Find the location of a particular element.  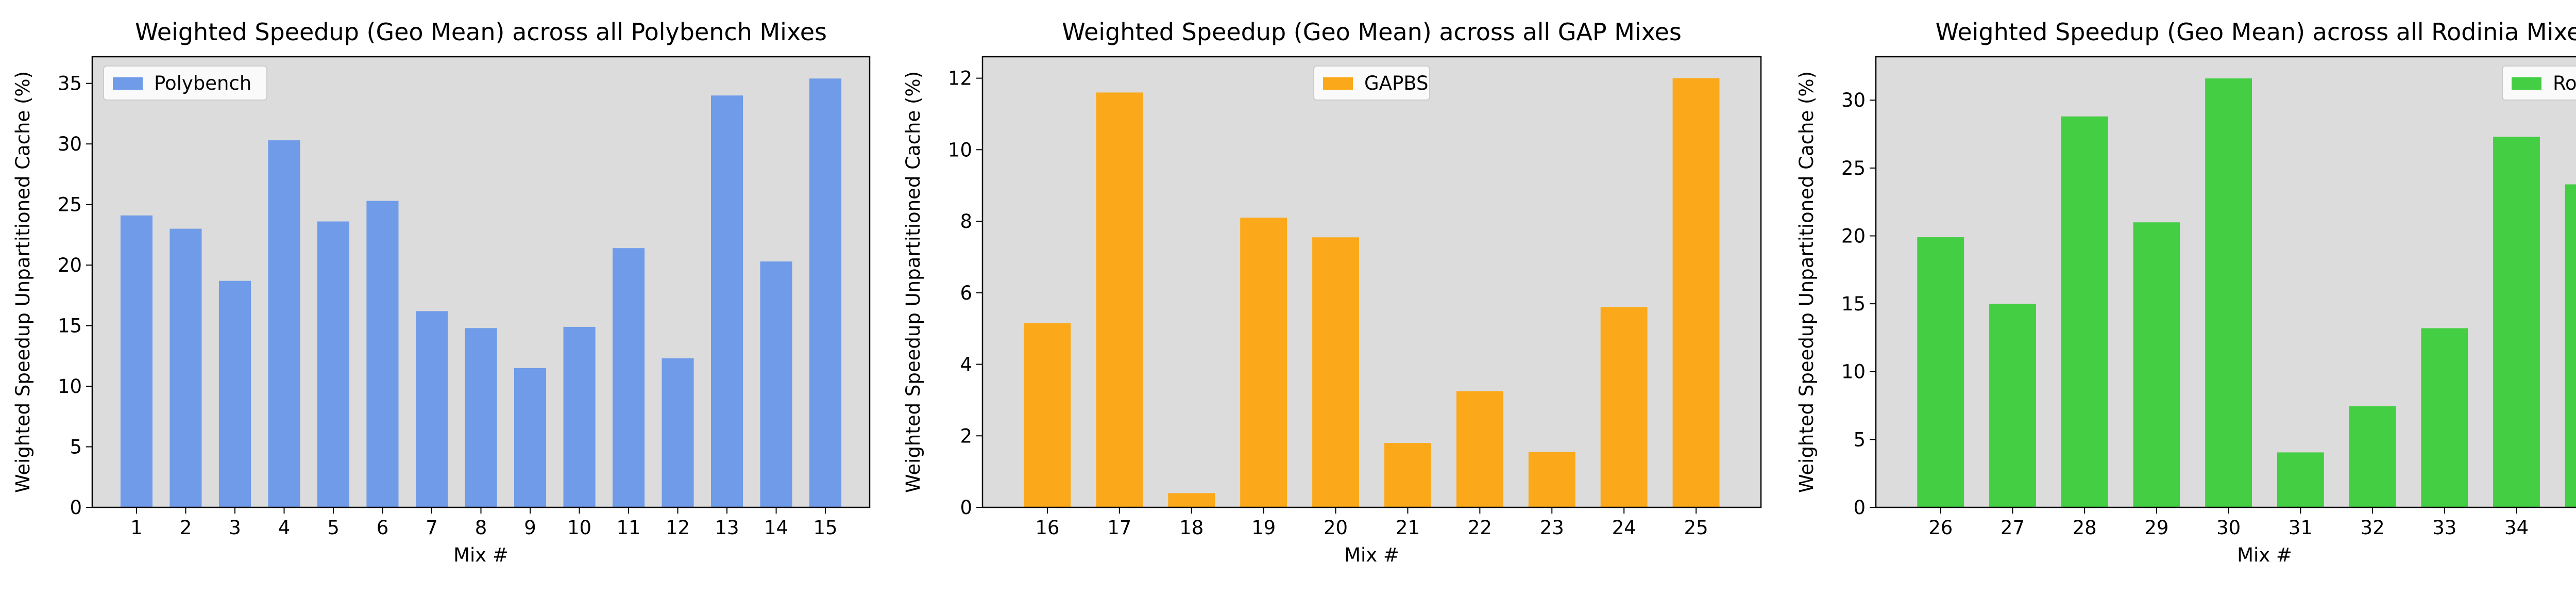

y-tick-label: 8 is located at coordinates (966, 221).